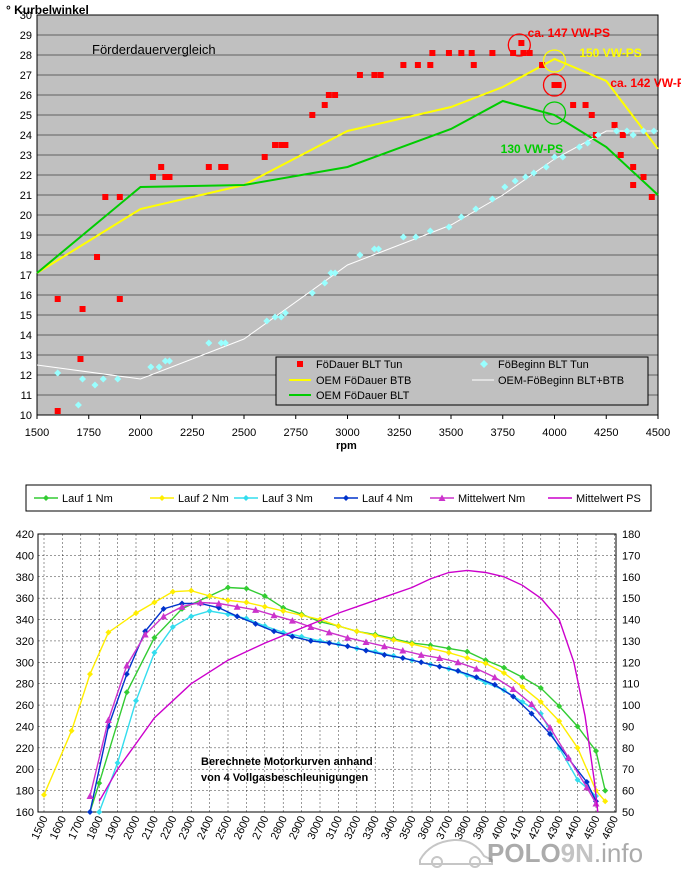 The height and width of the screenshot is (871, 681). I want to click on chart1-ylabel: ° Kurbelwinkel, so click(47, 10).